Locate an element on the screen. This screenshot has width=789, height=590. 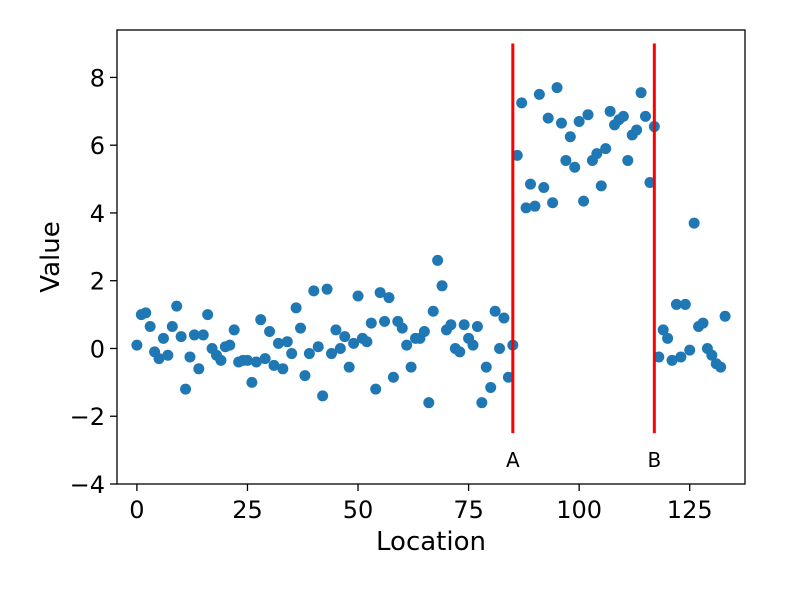
x-tick-label: 75 is located at coordinates (468, 510).